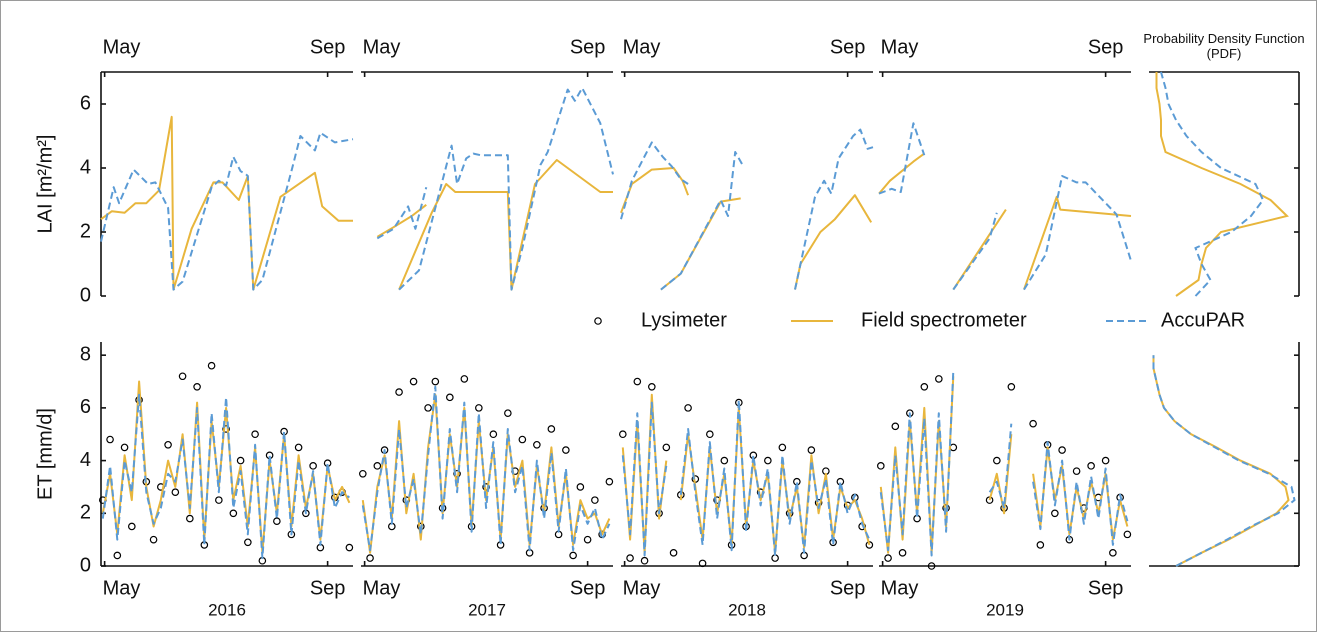  What do you see at coordinates (1224, 46) in the screenshot?
I see `pdf-title: Probability Density Function (PDF)` at bounding box center [1224, 46].